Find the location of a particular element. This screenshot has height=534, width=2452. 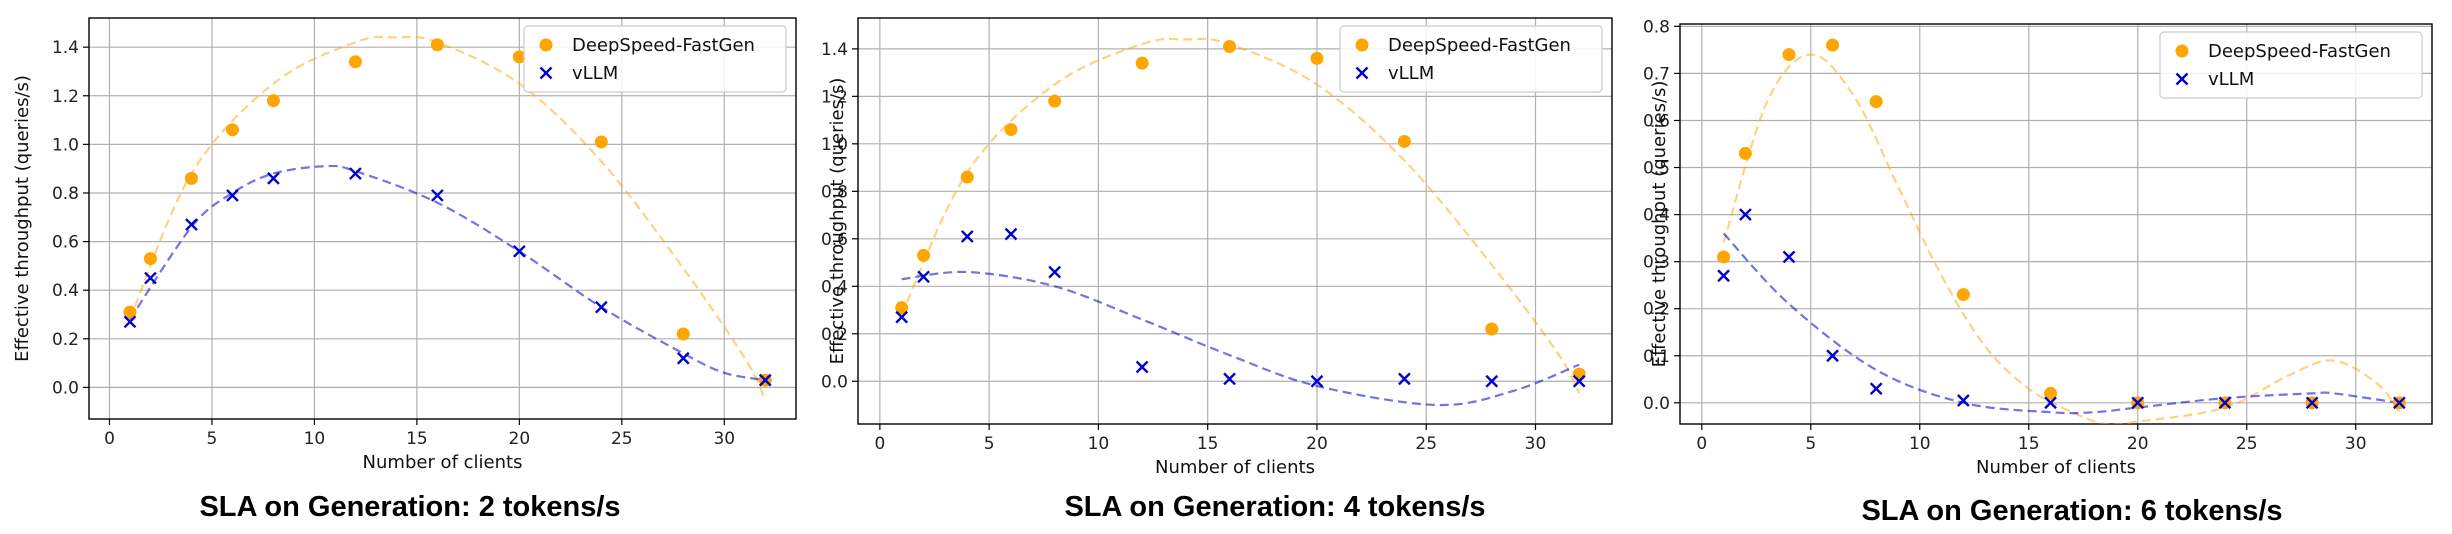

y-tick-label: 0.3 is located at coordinates (1656, 263).